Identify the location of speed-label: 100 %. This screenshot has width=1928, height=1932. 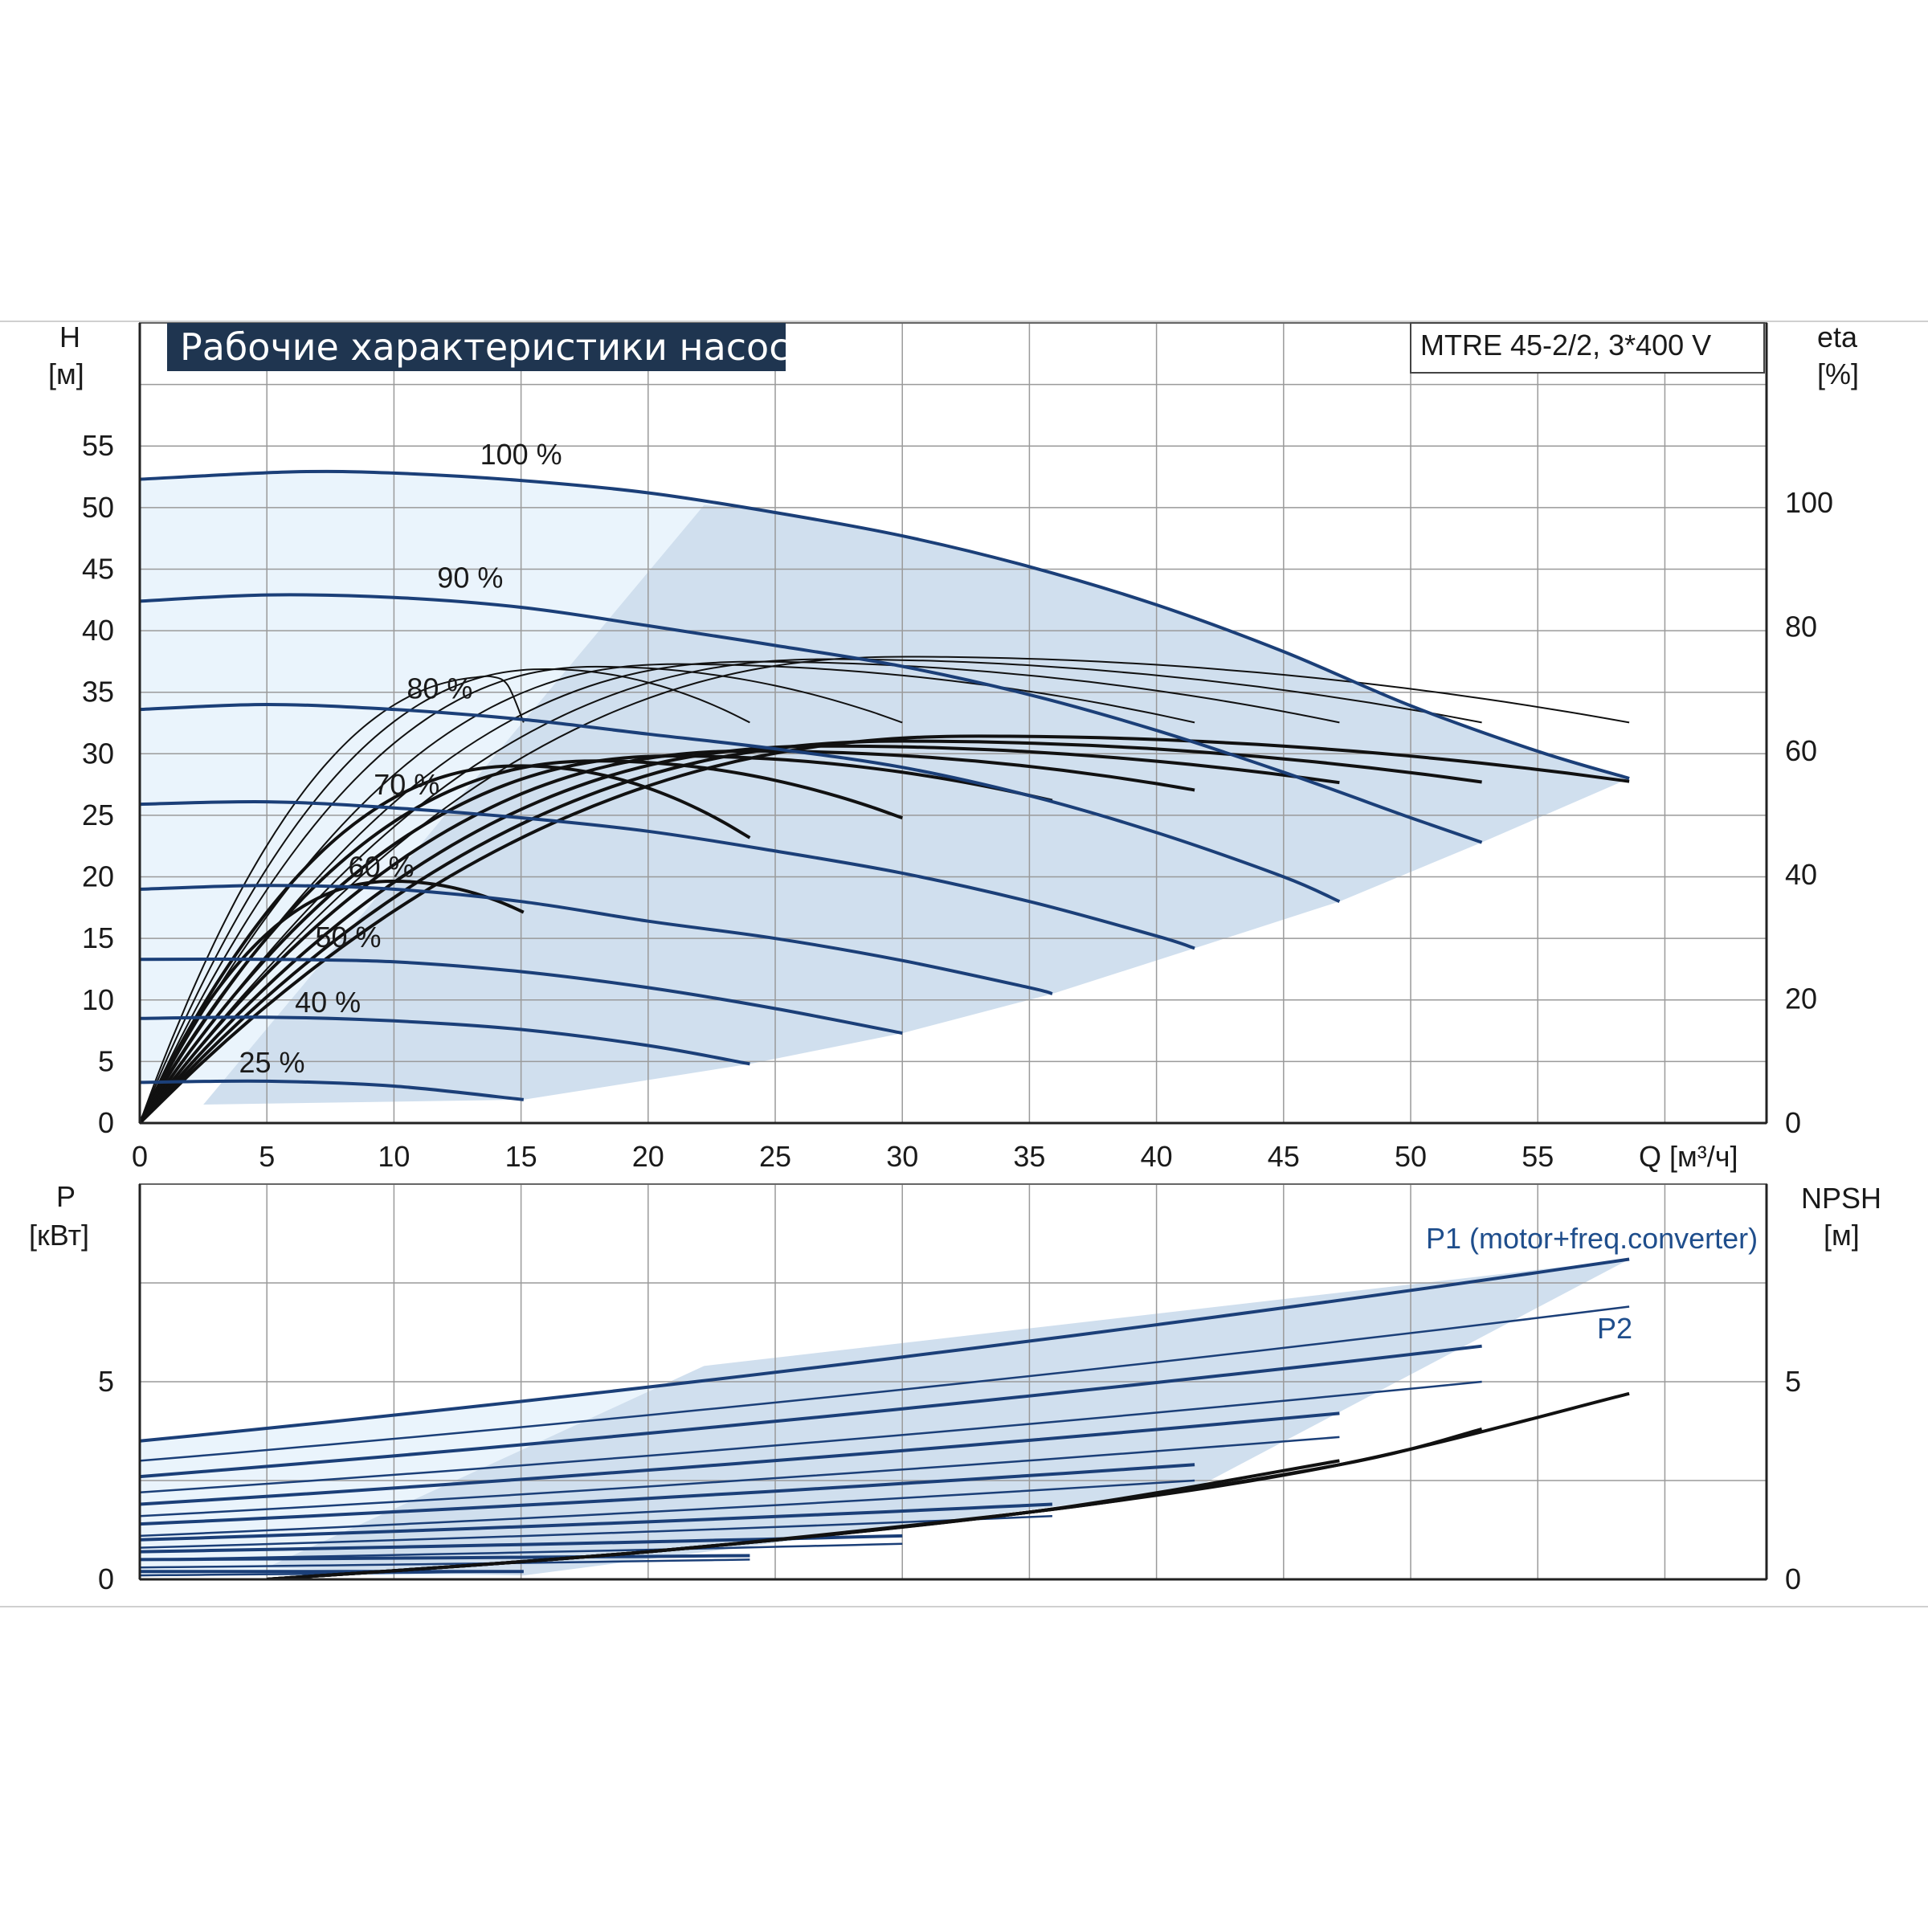
(521, 454).